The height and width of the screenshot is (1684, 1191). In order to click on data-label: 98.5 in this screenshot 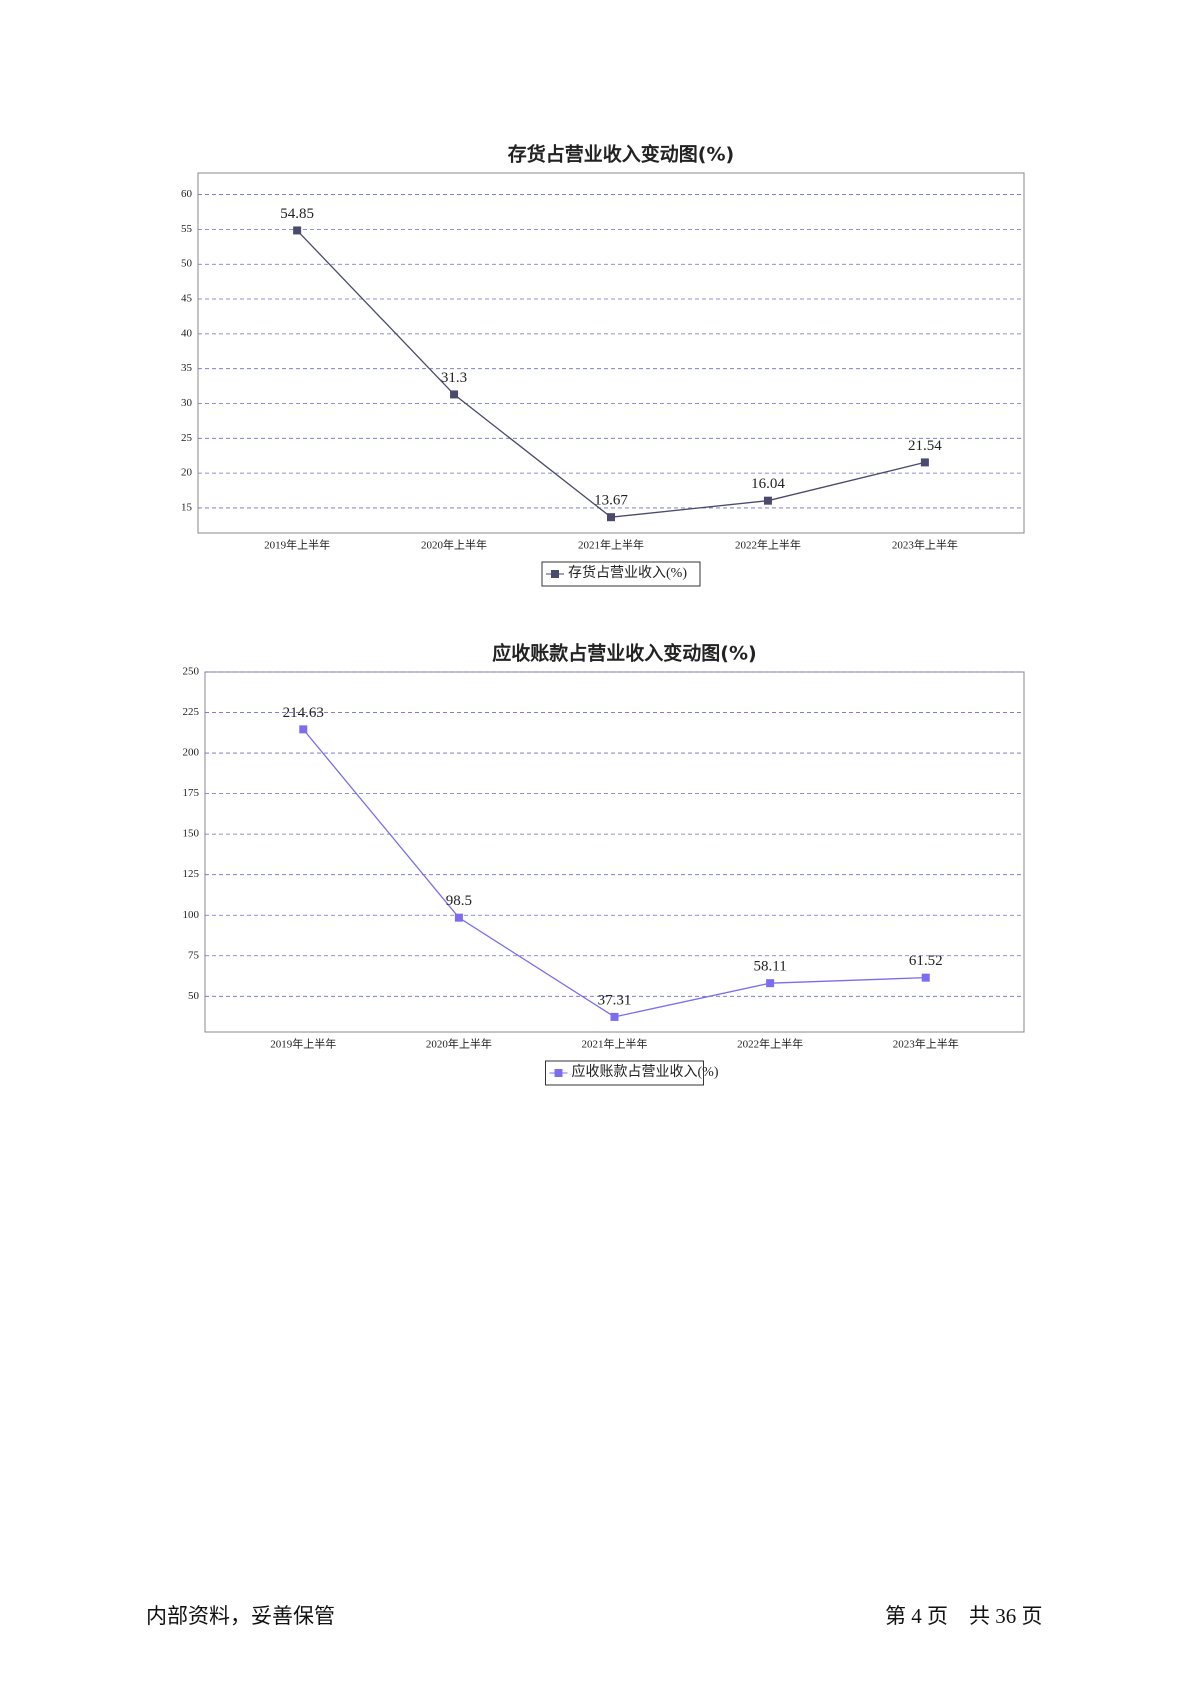, I will do `click(459, 901)`.